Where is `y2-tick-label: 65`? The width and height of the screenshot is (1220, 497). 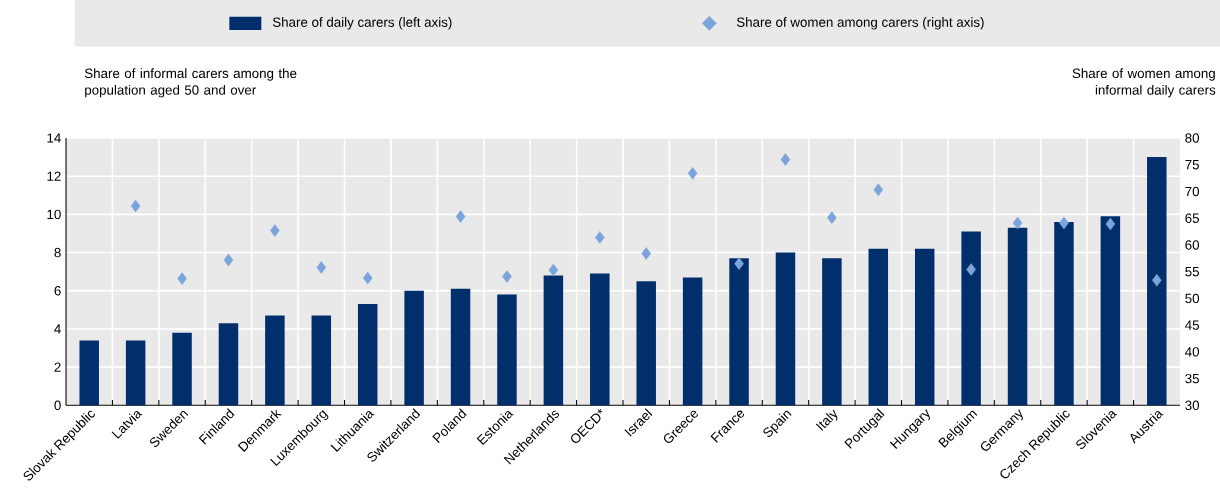 y2-tick-label: 65 is located at coordinates (1192, 218).